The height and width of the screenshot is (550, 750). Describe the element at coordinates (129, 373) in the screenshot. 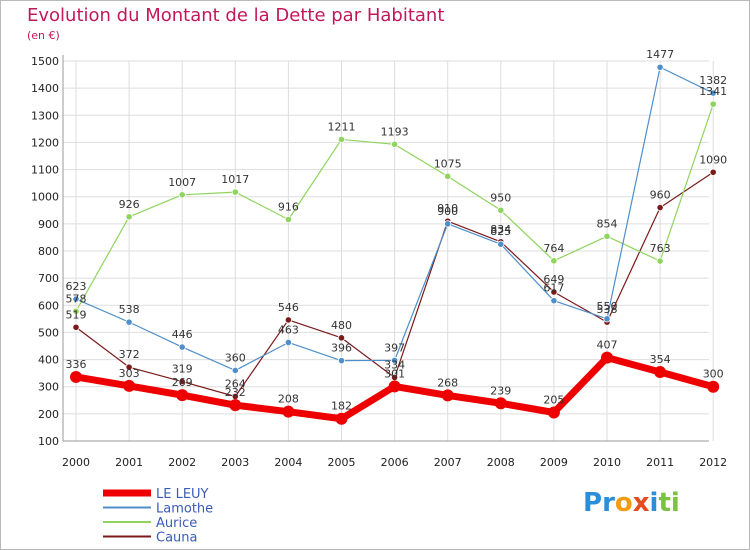

I see `data-label: 303` at that location.